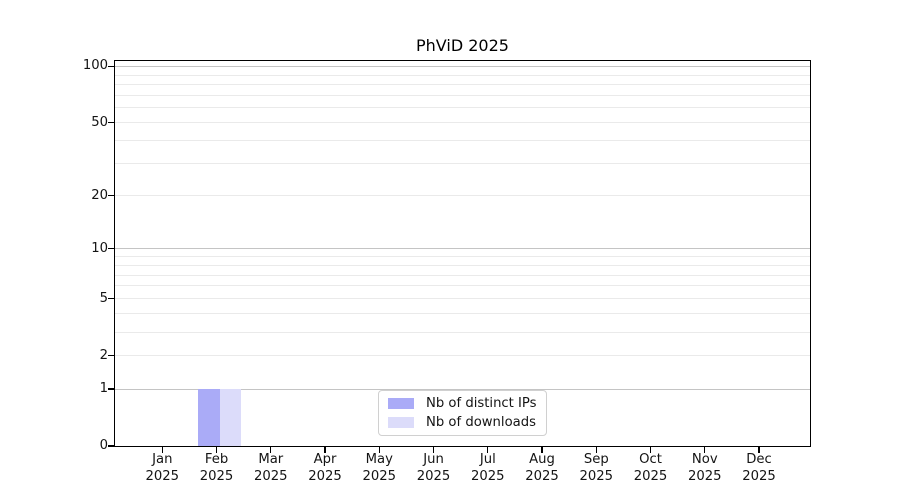 This screenshot has height=500, width=900. I want to click on x-tick-month: Mar, so click(271, 459).